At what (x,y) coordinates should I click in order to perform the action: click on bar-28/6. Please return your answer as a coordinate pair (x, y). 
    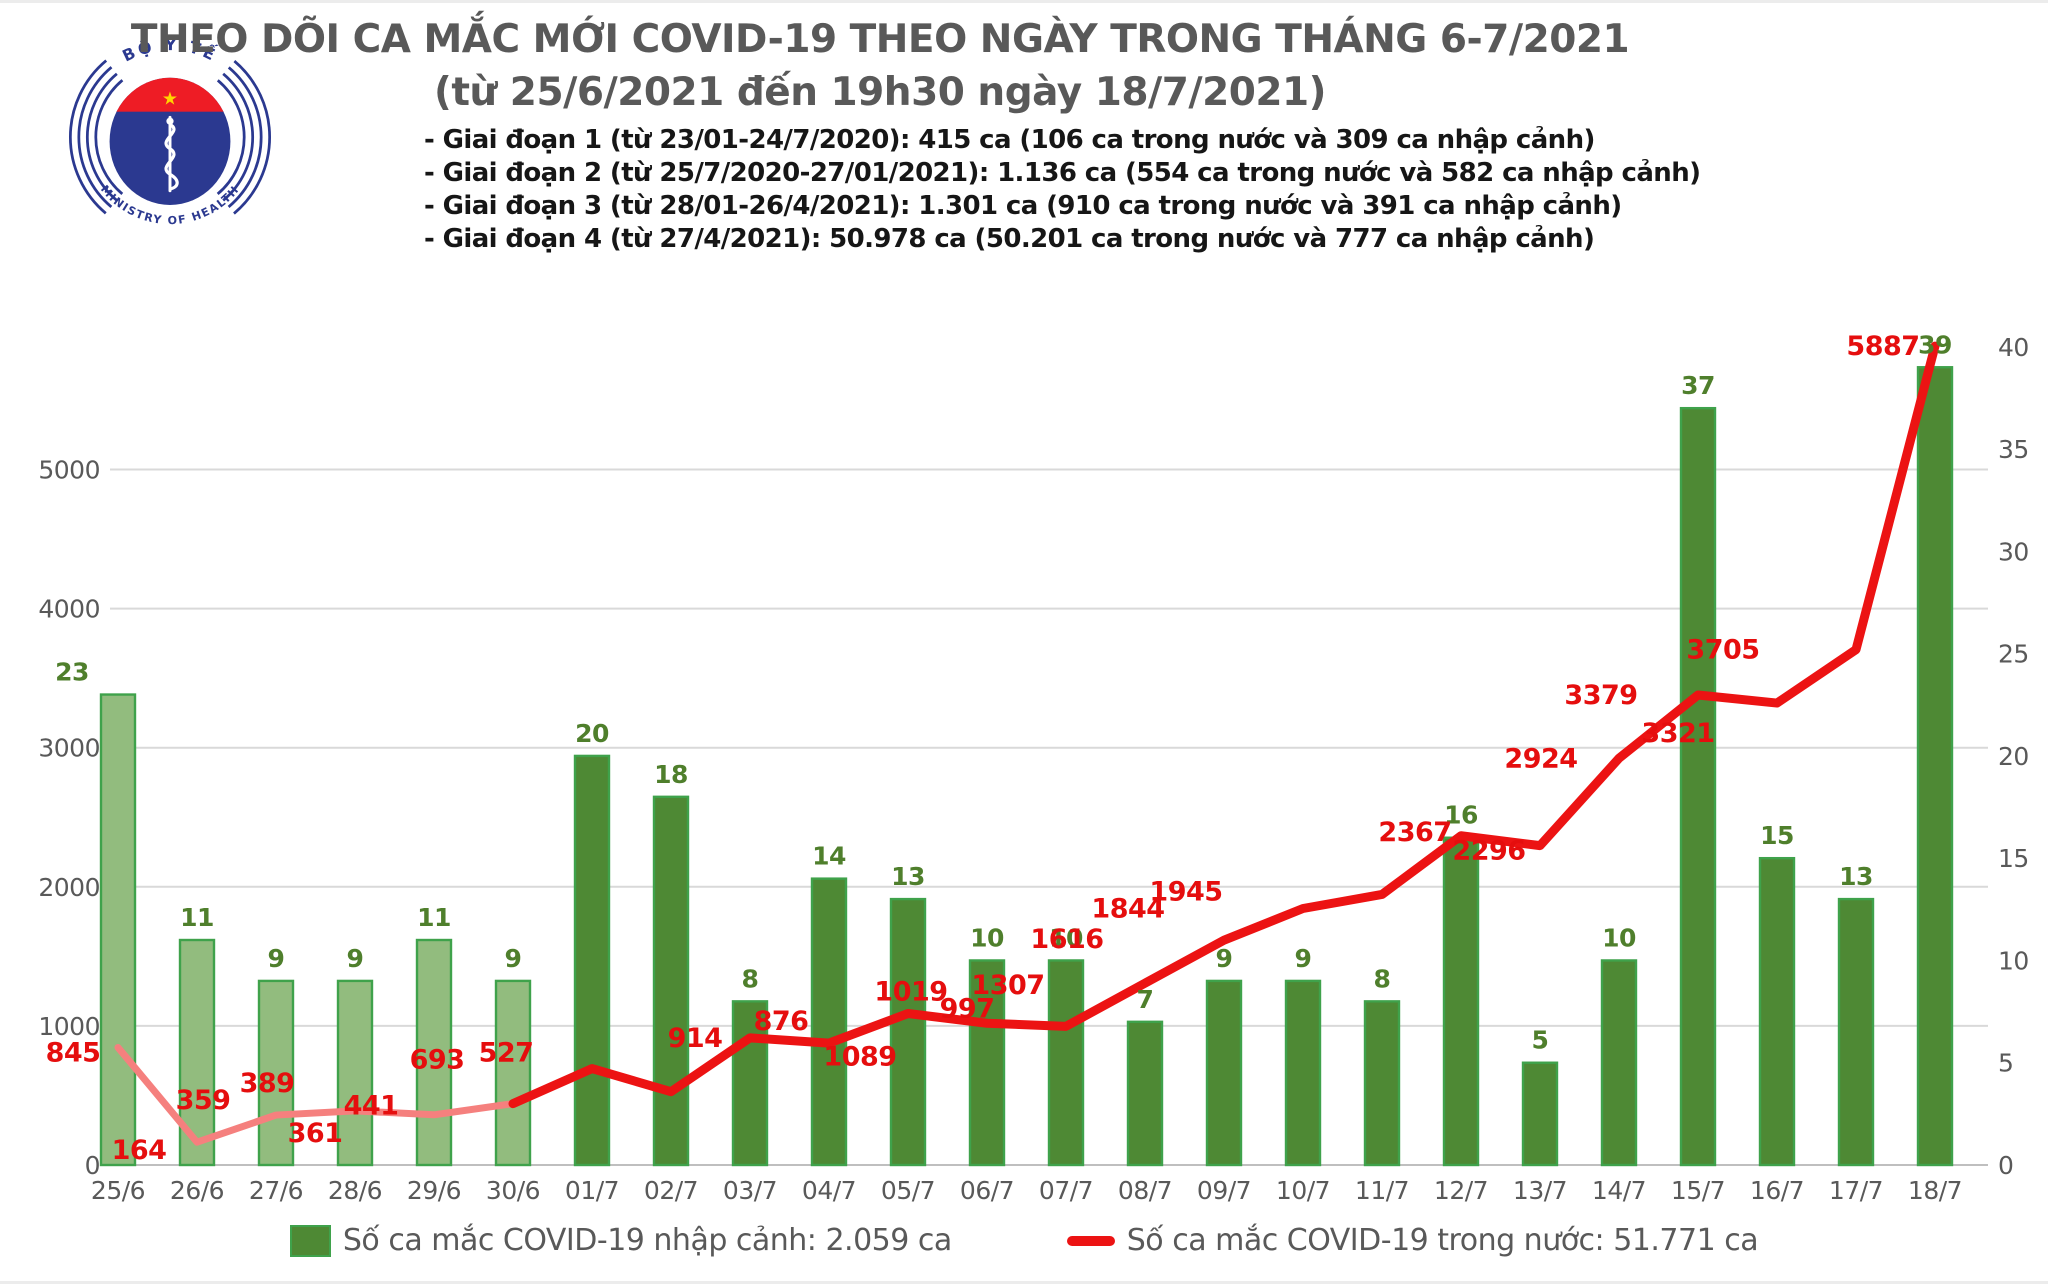
    Looking at the image, I should click on (355, 1073).